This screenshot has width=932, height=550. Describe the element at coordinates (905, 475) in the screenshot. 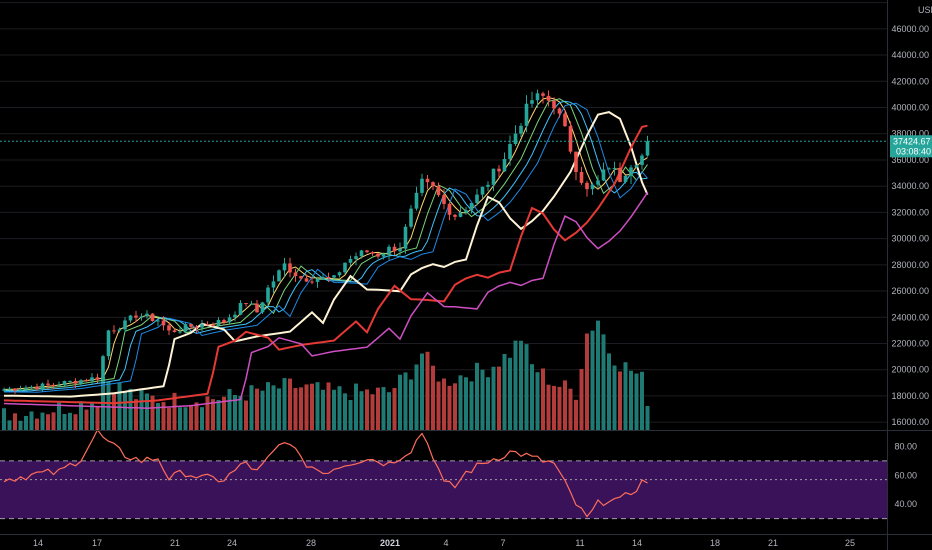

I see `rsi-axis: 40.00 60.00 80.00` at that location.